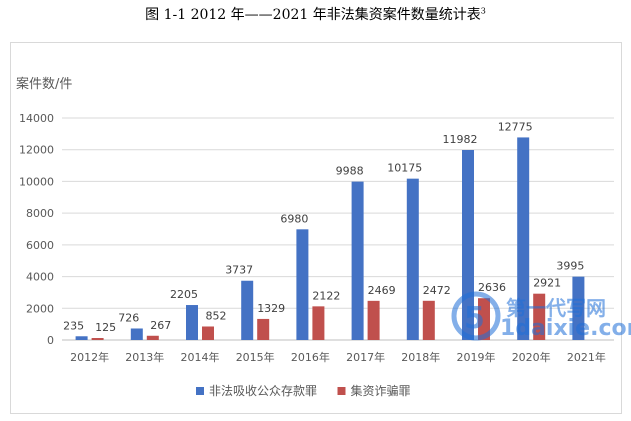 The width and height of the screenshot is (631, 421). What do you see at coordinates (365, 357) in the screenshot?
I see `x-tick-label: 2017年` at bounding box center [365, 357].